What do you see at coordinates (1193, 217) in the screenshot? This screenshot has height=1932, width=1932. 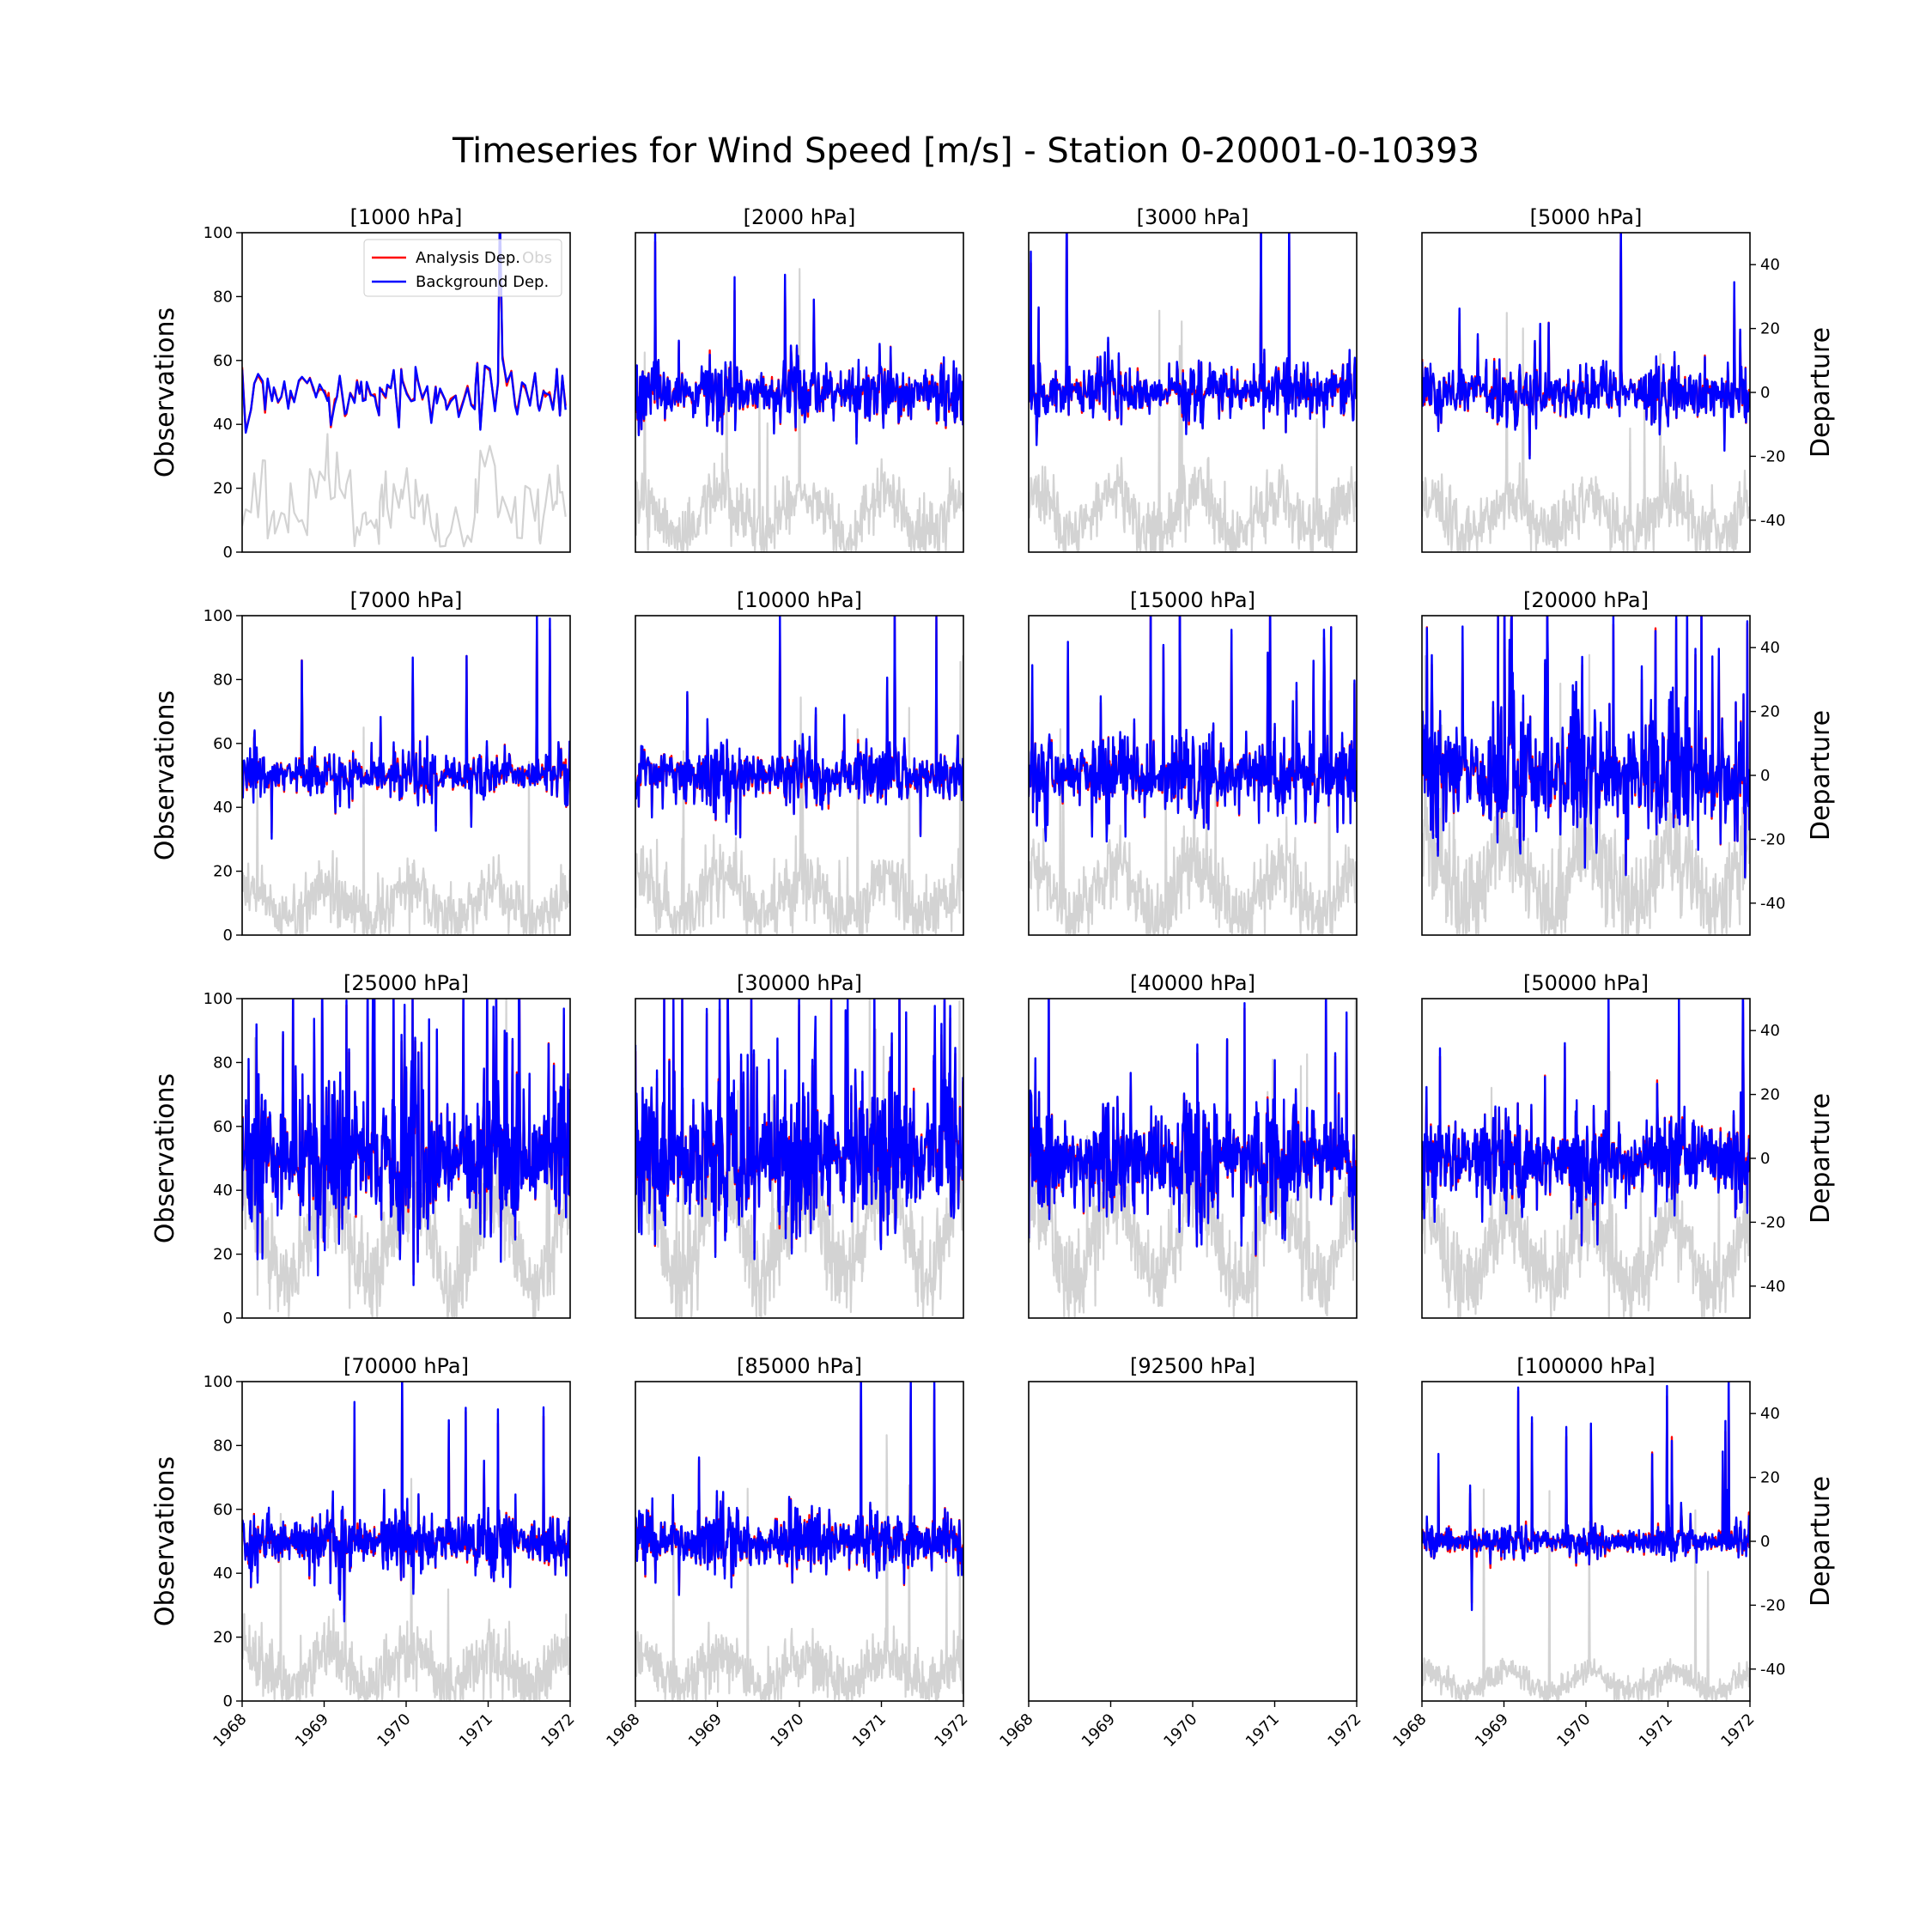 I see `panel-title: [3000 hPa]` at bounding box center [1193, 217].